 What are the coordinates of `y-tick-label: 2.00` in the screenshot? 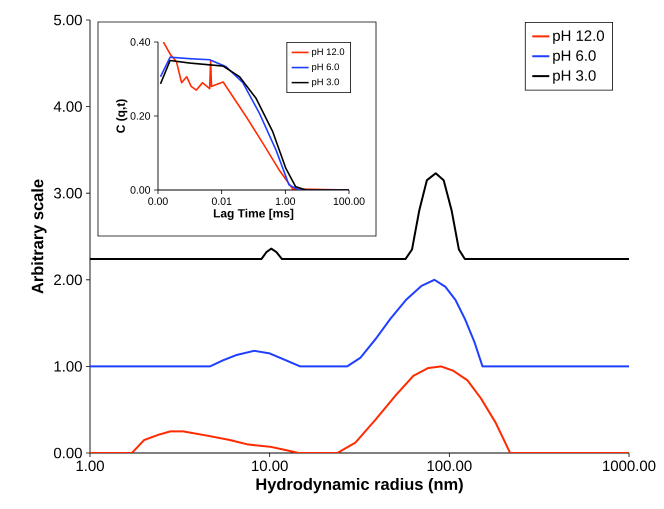 It's located at (68, 280).